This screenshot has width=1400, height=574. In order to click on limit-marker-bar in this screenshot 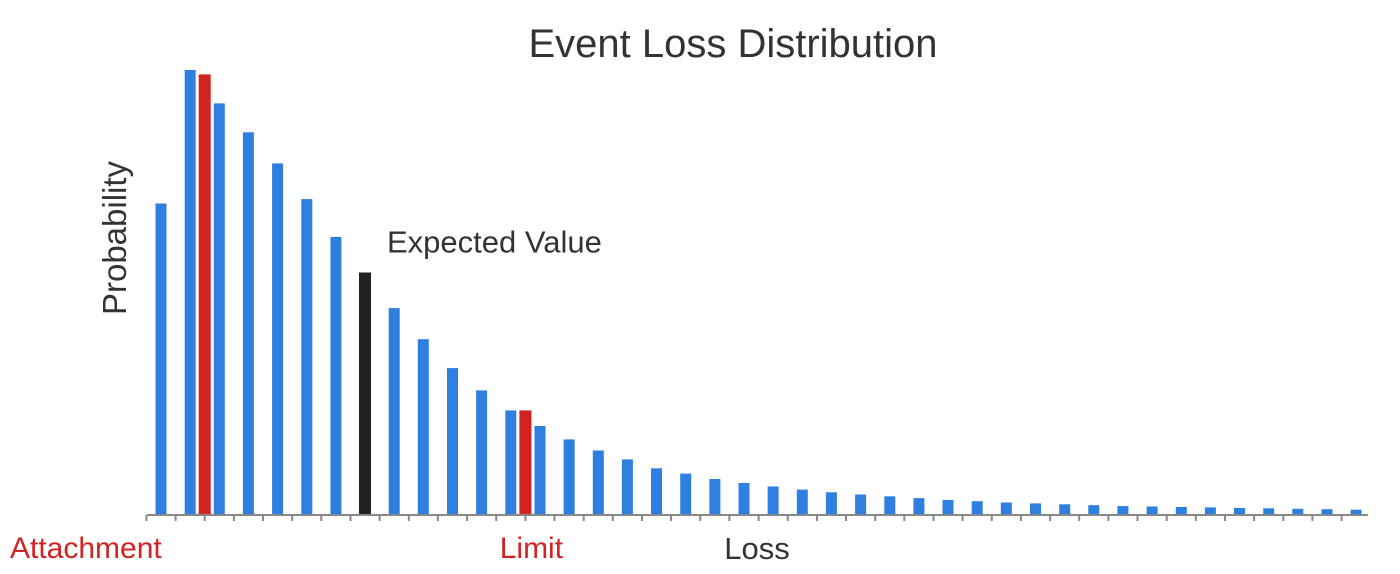, I will do `click(525, 462)`.